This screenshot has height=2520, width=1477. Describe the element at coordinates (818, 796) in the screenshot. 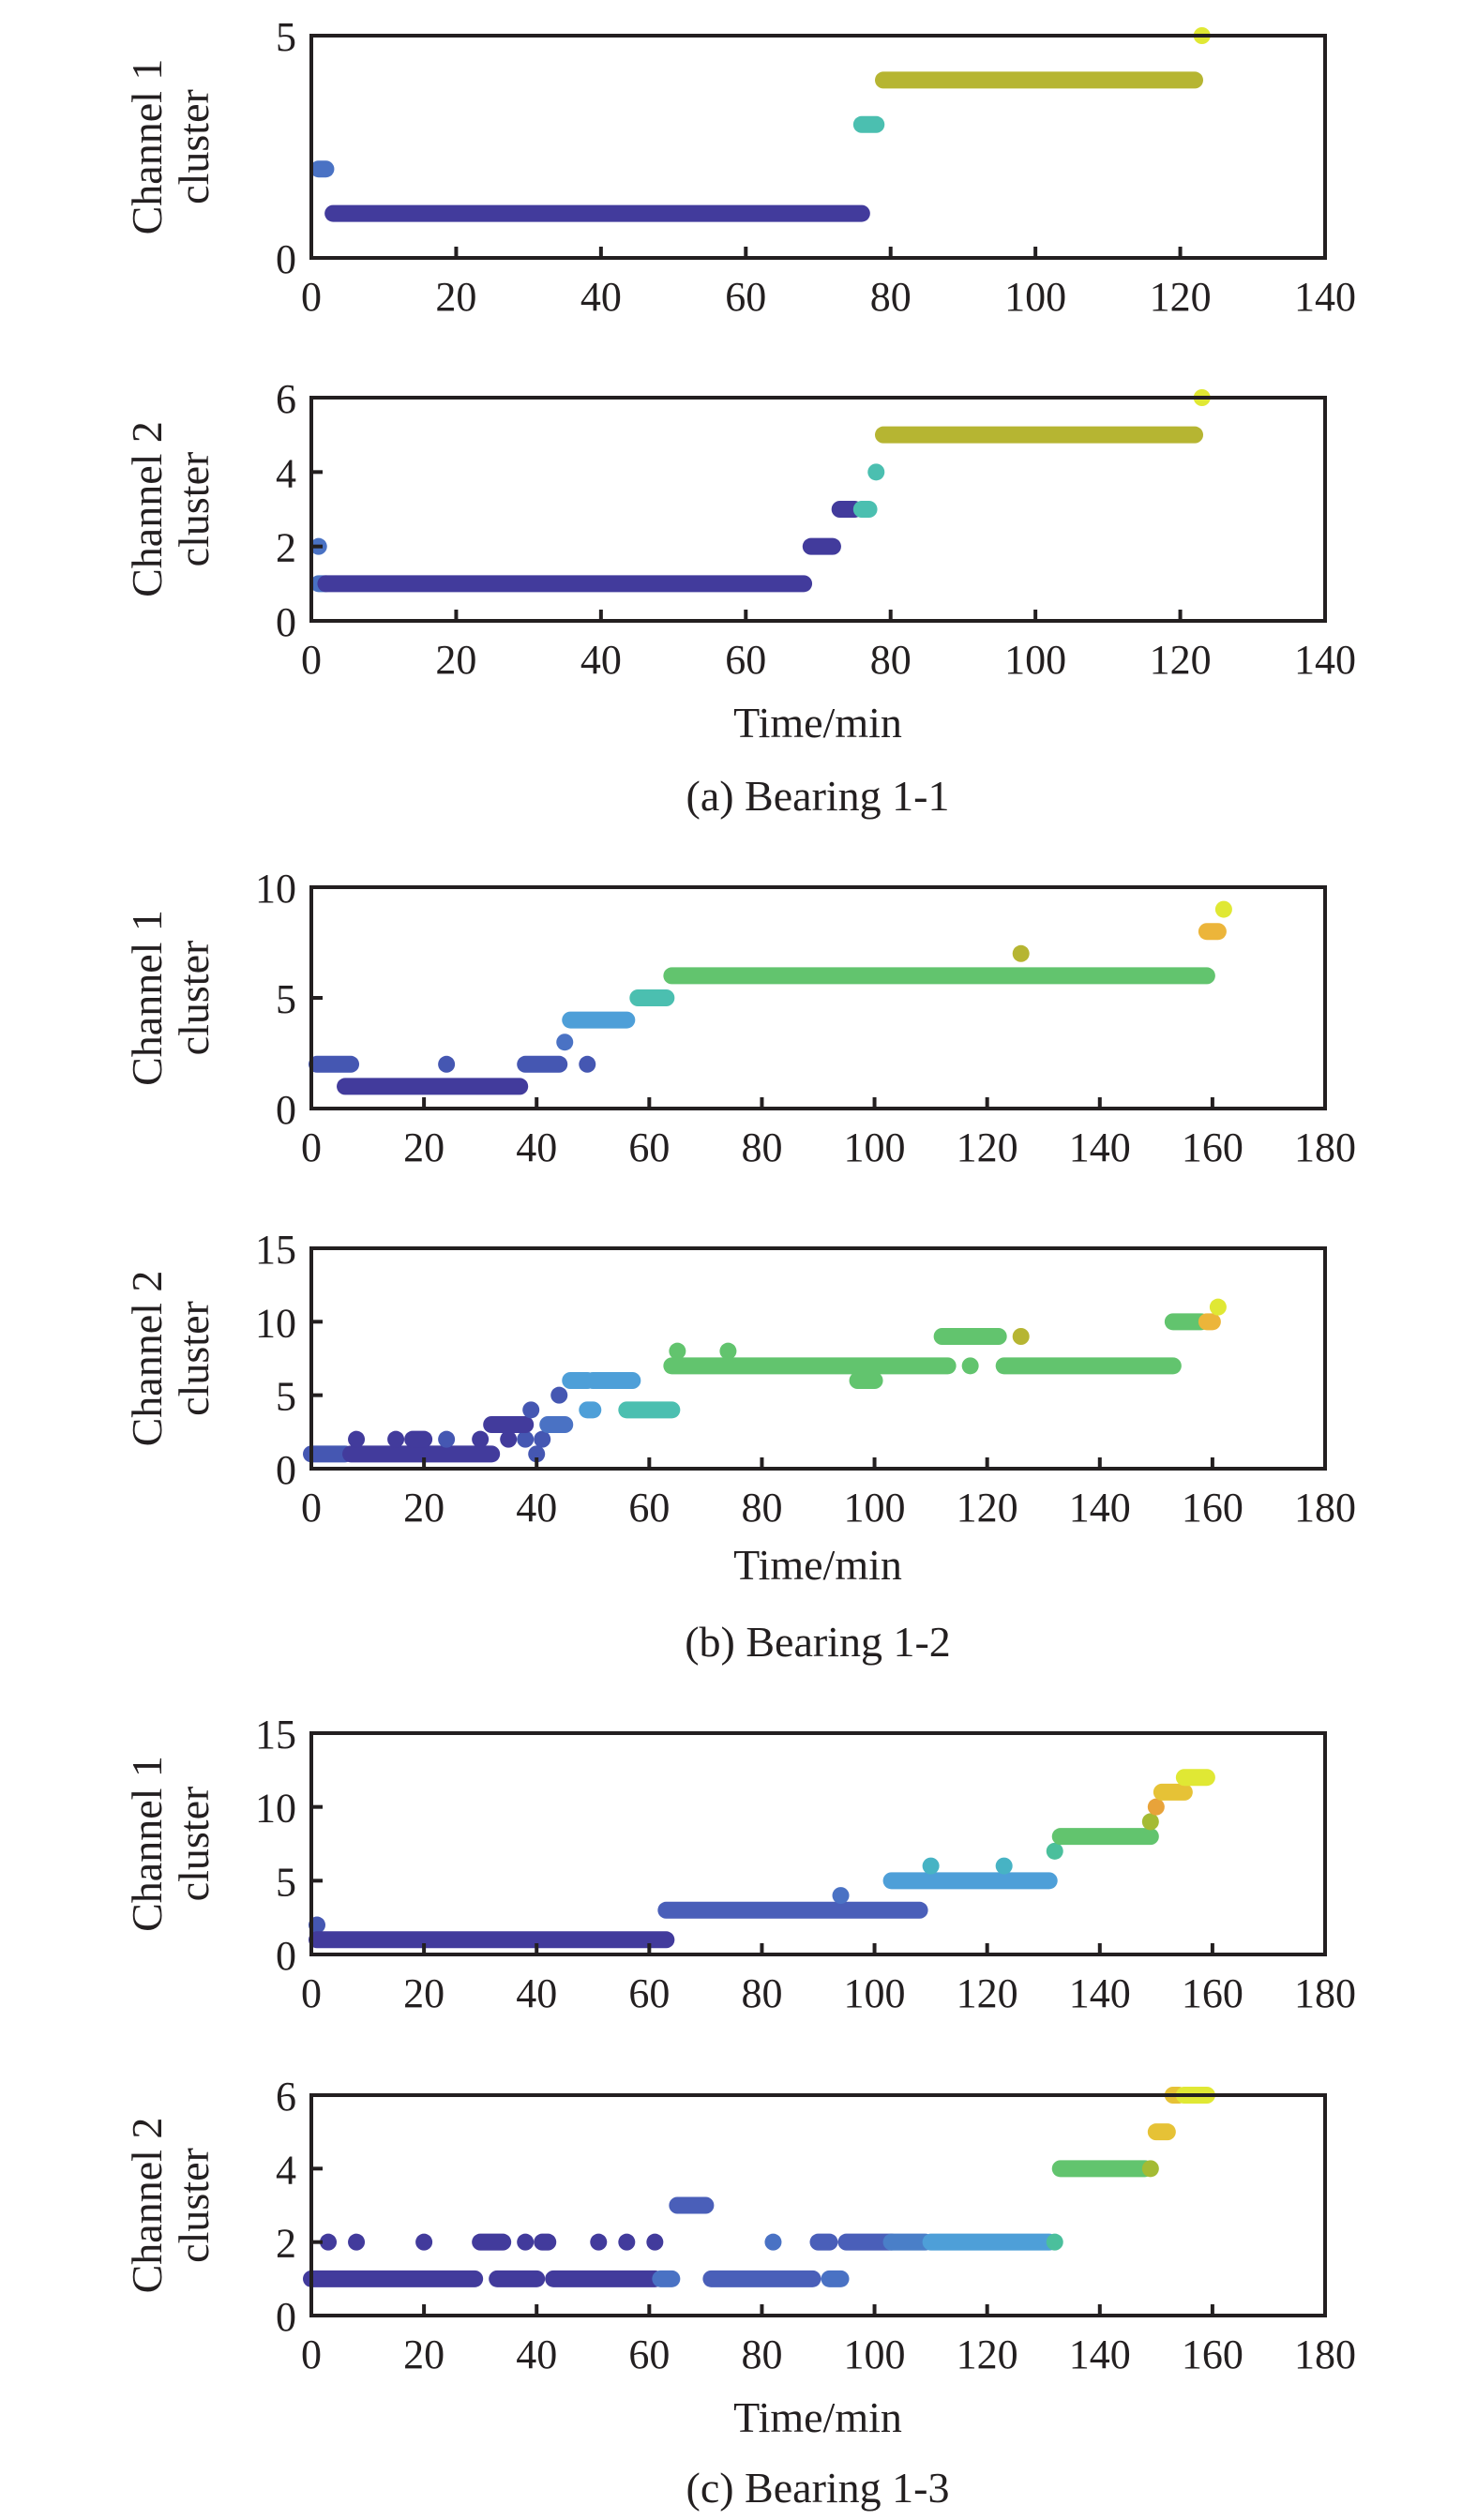

I see `figure-caption: (a) Bearing 1-1` at that location.